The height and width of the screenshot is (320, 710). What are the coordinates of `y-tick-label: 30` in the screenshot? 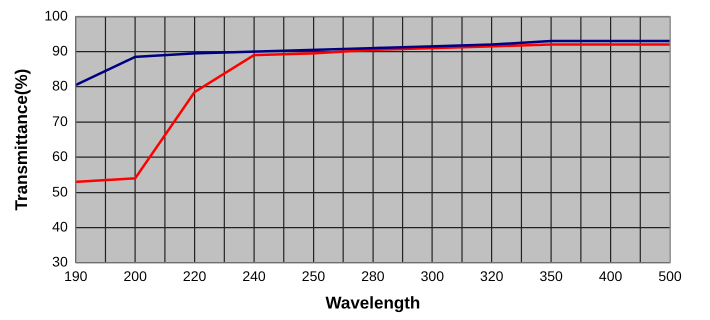 It's located at (60, 262).